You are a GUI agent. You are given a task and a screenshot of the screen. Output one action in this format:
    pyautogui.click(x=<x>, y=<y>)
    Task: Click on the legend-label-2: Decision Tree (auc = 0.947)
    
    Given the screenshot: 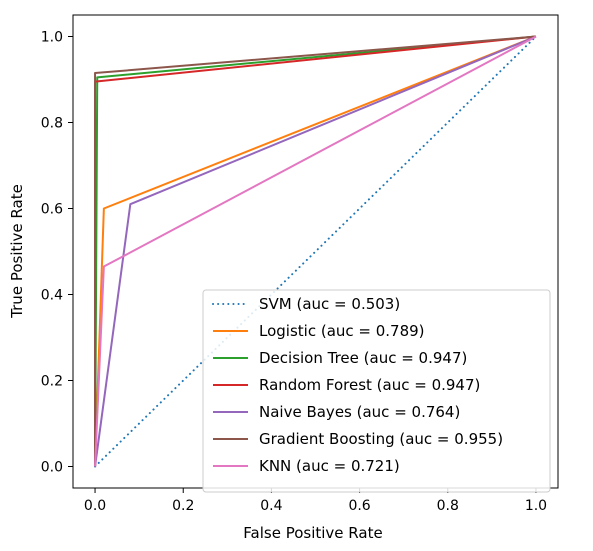 What is the action you would take?
    pyautogui.click(x=363, y=358)
    